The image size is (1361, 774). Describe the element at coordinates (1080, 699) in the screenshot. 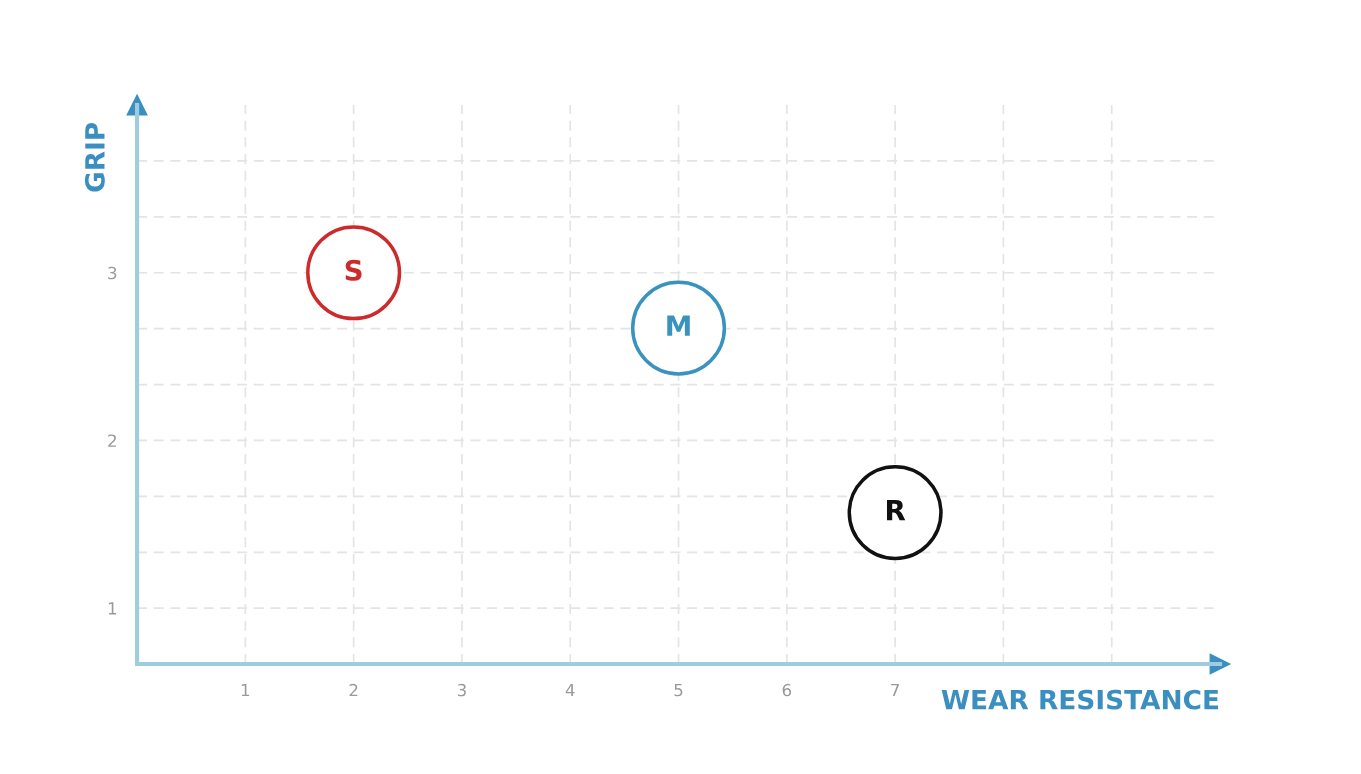

I see `x-axis-title: WEAR RESISTANCE` at that location.